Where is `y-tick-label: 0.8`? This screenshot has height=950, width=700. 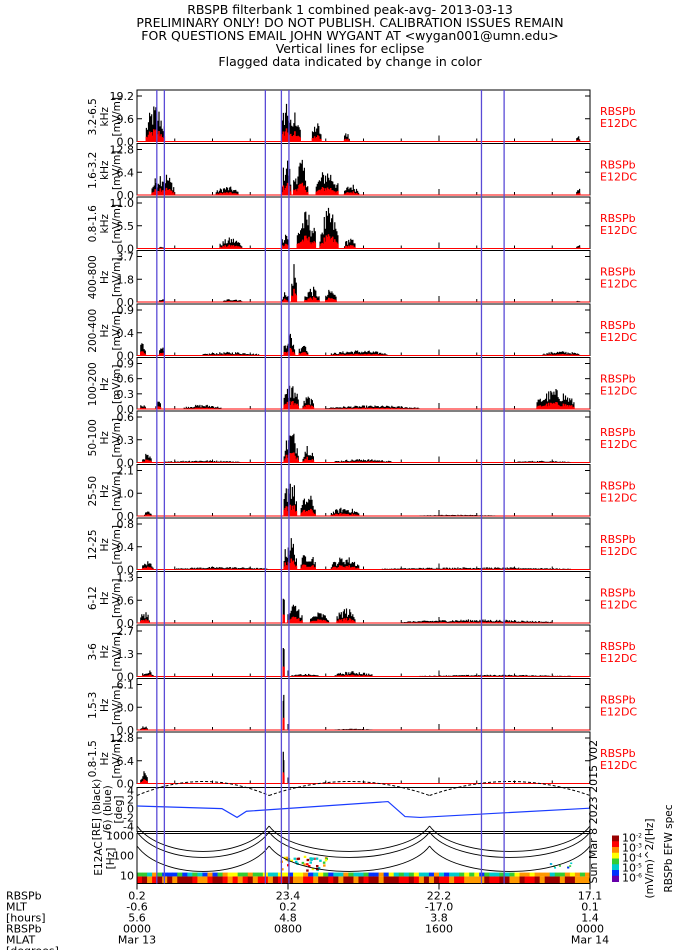
y-tick-label: 0.8 is located at coordinates (126, 524).